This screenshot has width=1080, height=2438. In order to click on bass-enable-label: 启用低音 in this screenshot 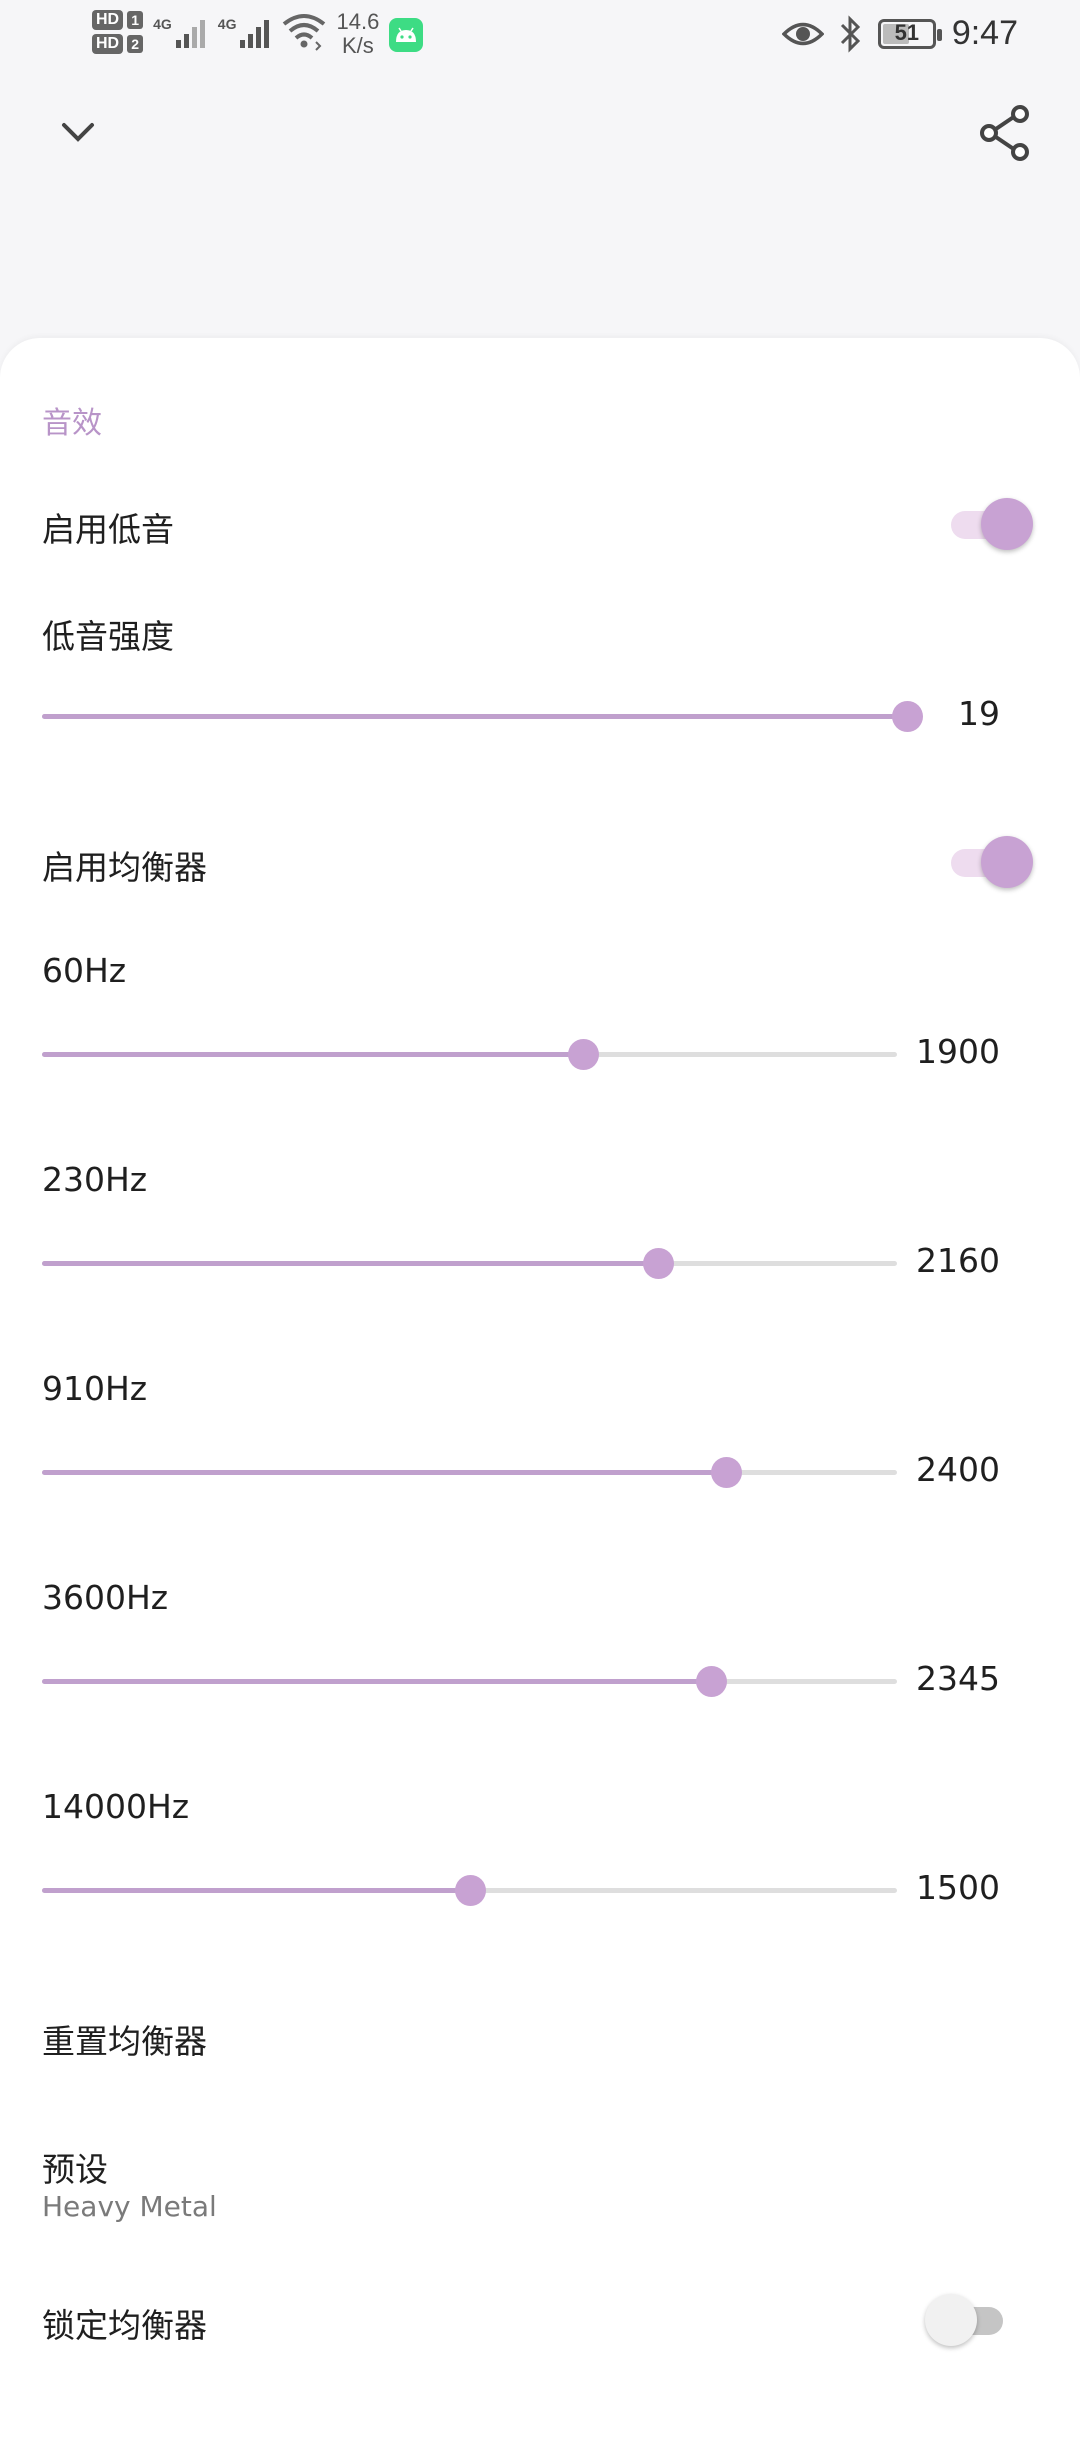, I will do `click(108, 529)`.